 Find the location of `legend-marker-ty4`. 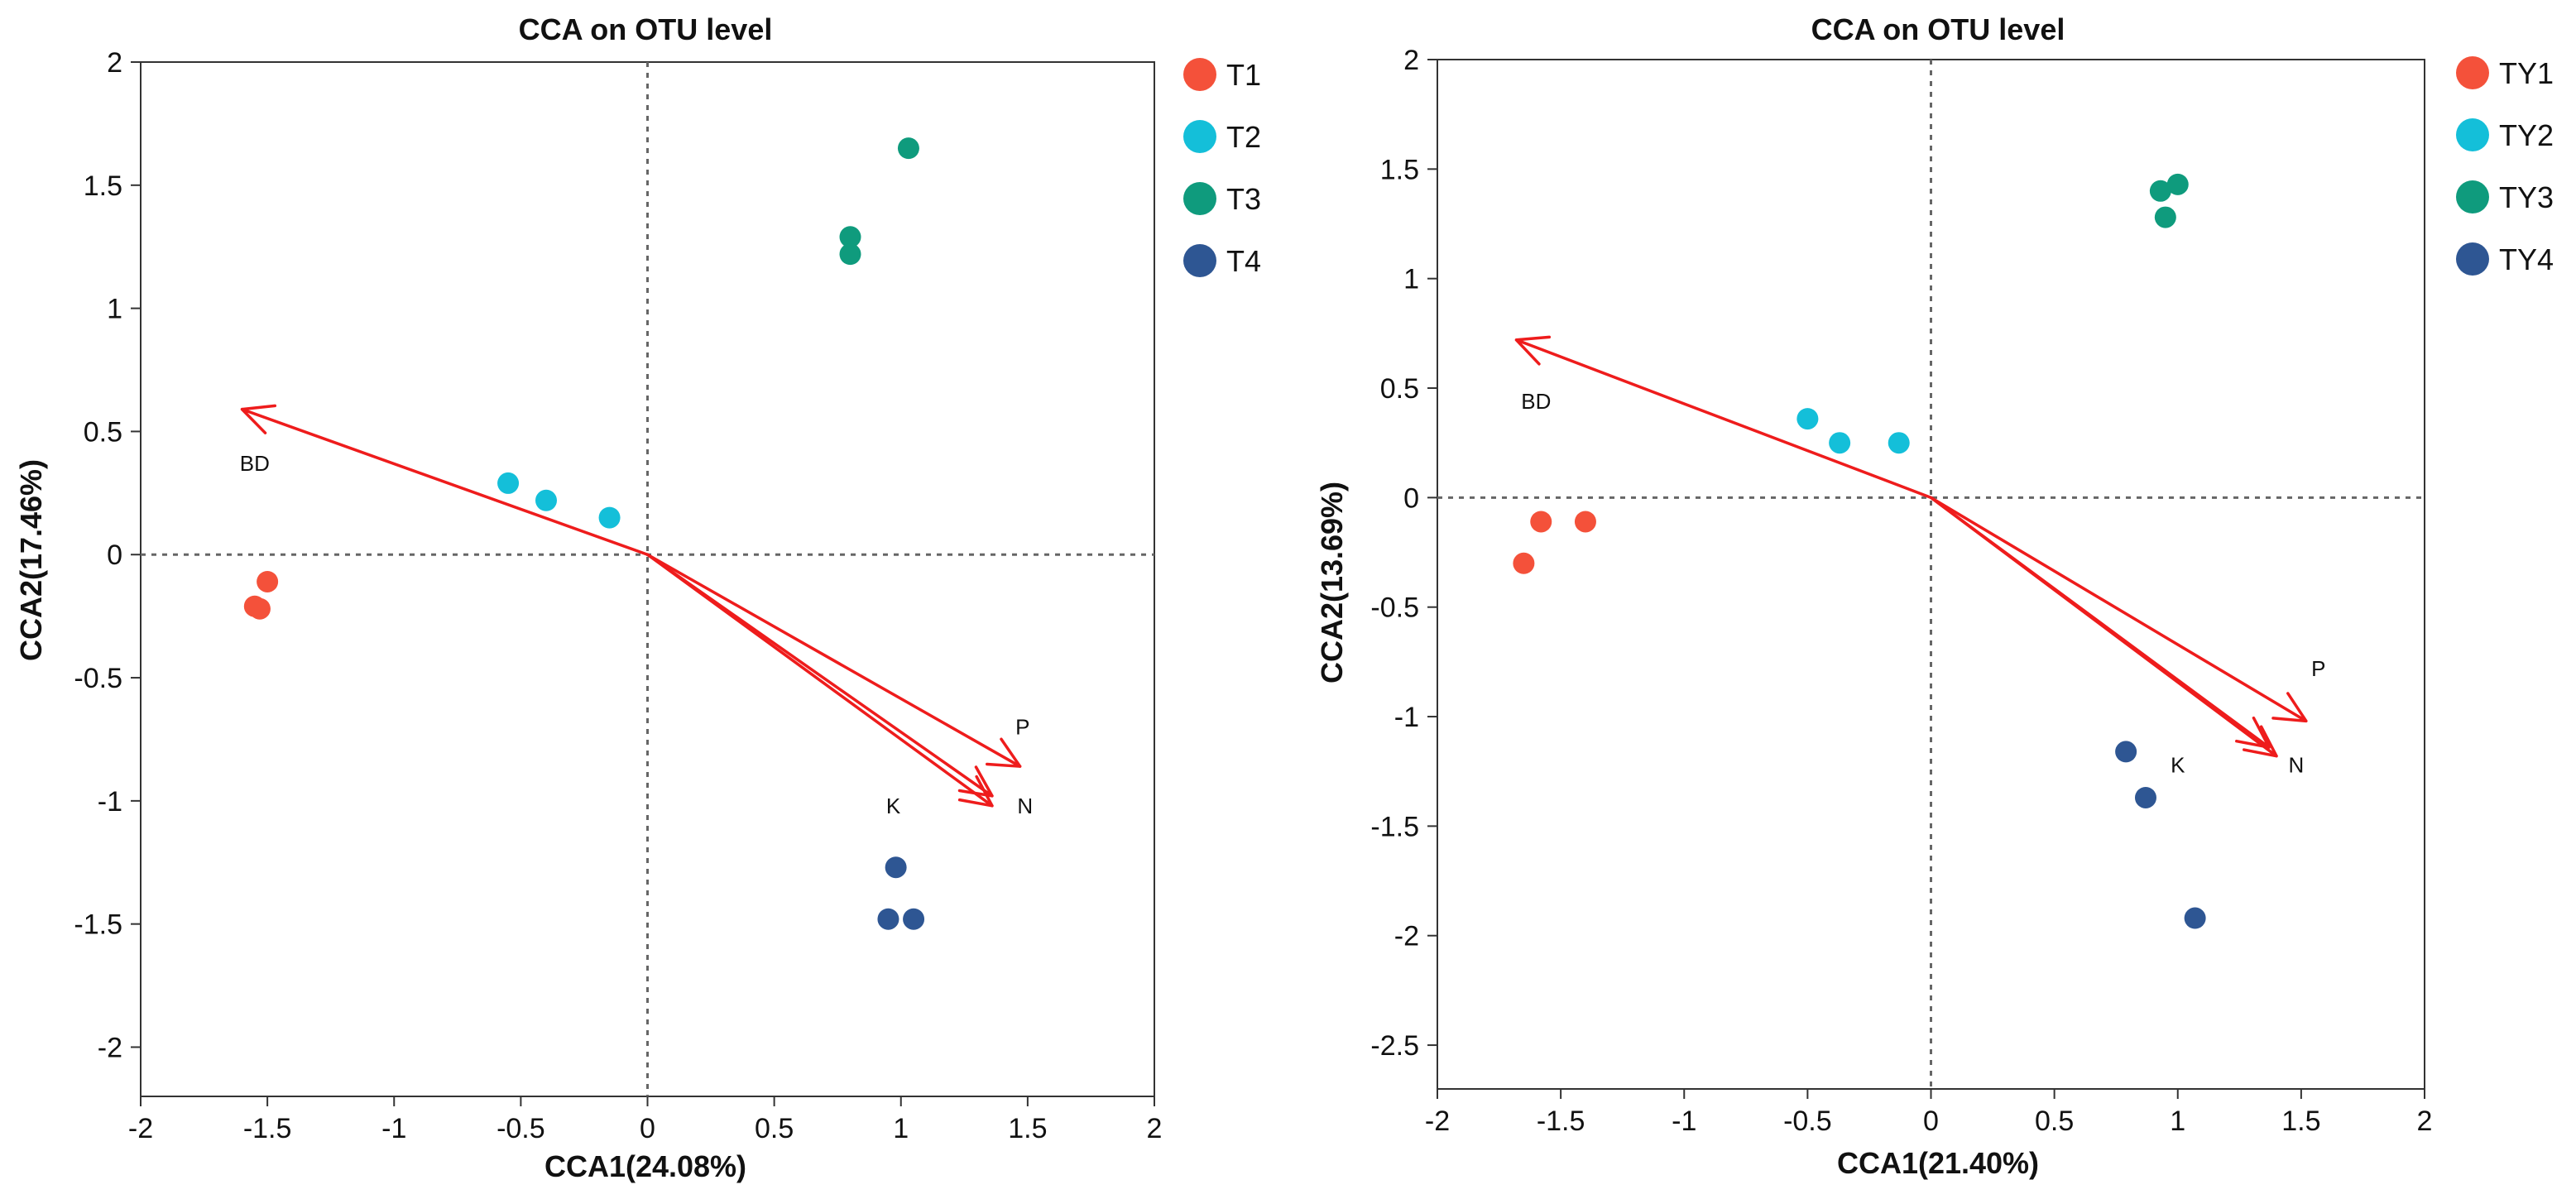

legend-marker-ty4 is located at coordinates (2473, 259).